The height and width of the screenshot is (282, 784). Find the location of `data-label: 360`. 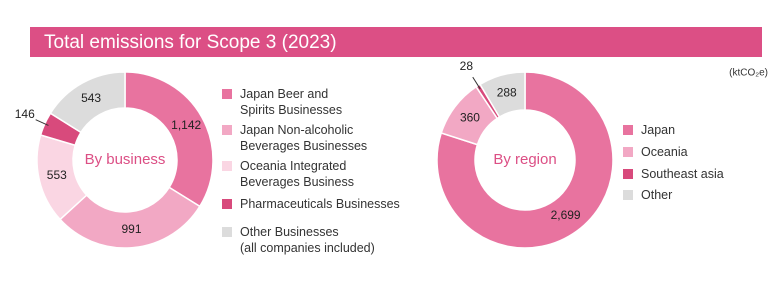

data-label: 360 is located at coordinates (470, 118).